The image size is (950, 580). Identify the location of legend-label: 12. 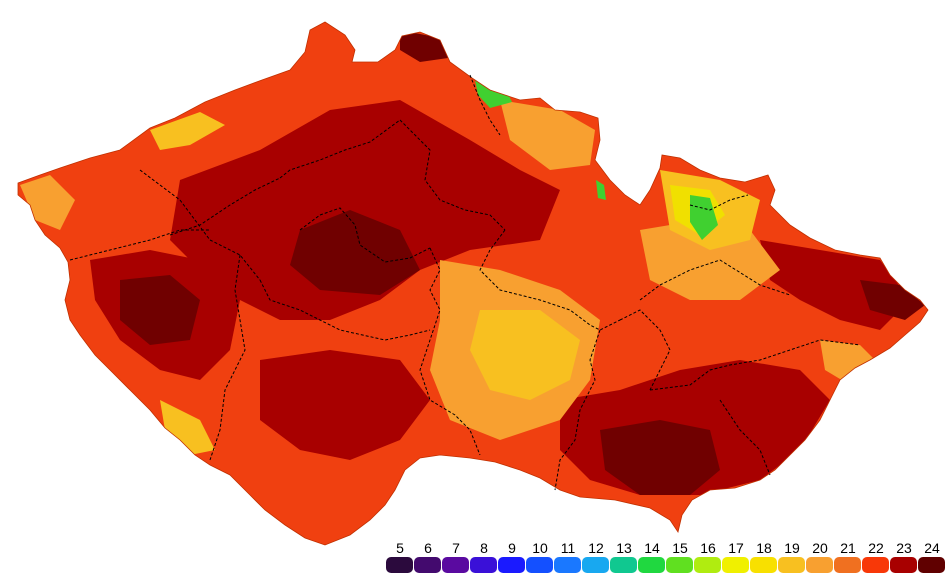
(596, 548).